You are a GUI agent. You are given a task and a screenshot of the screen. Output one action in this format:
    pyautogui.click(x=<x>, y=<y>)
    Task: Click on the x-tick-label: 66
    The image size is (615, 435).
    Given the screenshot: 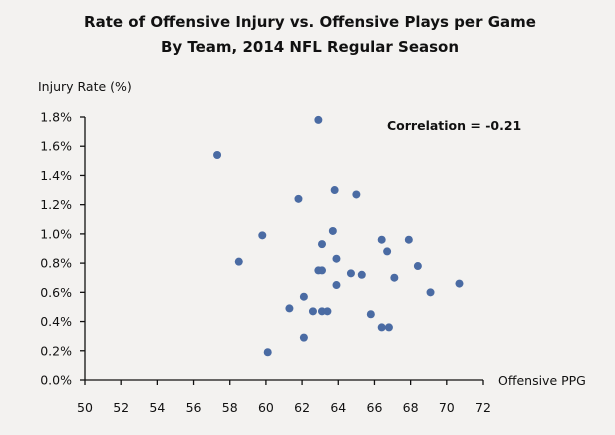 What is the action you would take?
    pyautogui.click(x=375, y=407)
    